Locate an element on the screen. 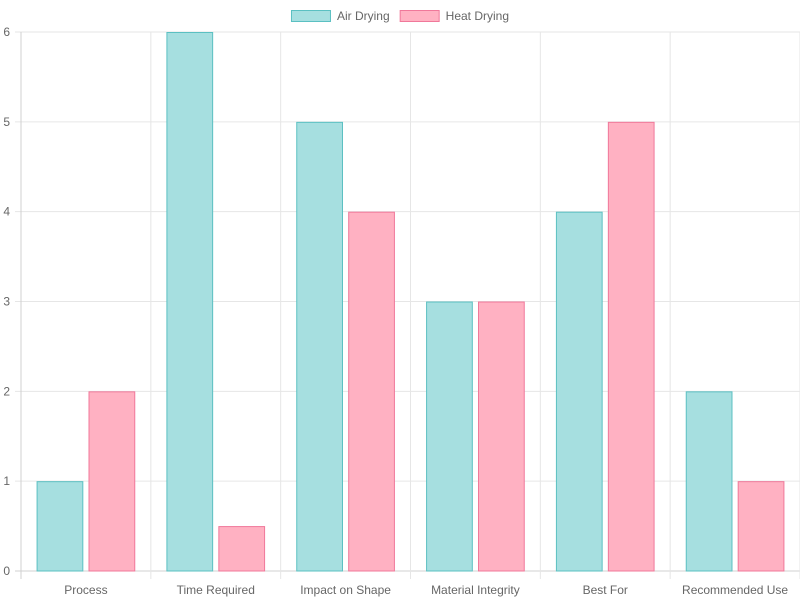  x-tick-label: Best For is located at coordinates (605, 590).